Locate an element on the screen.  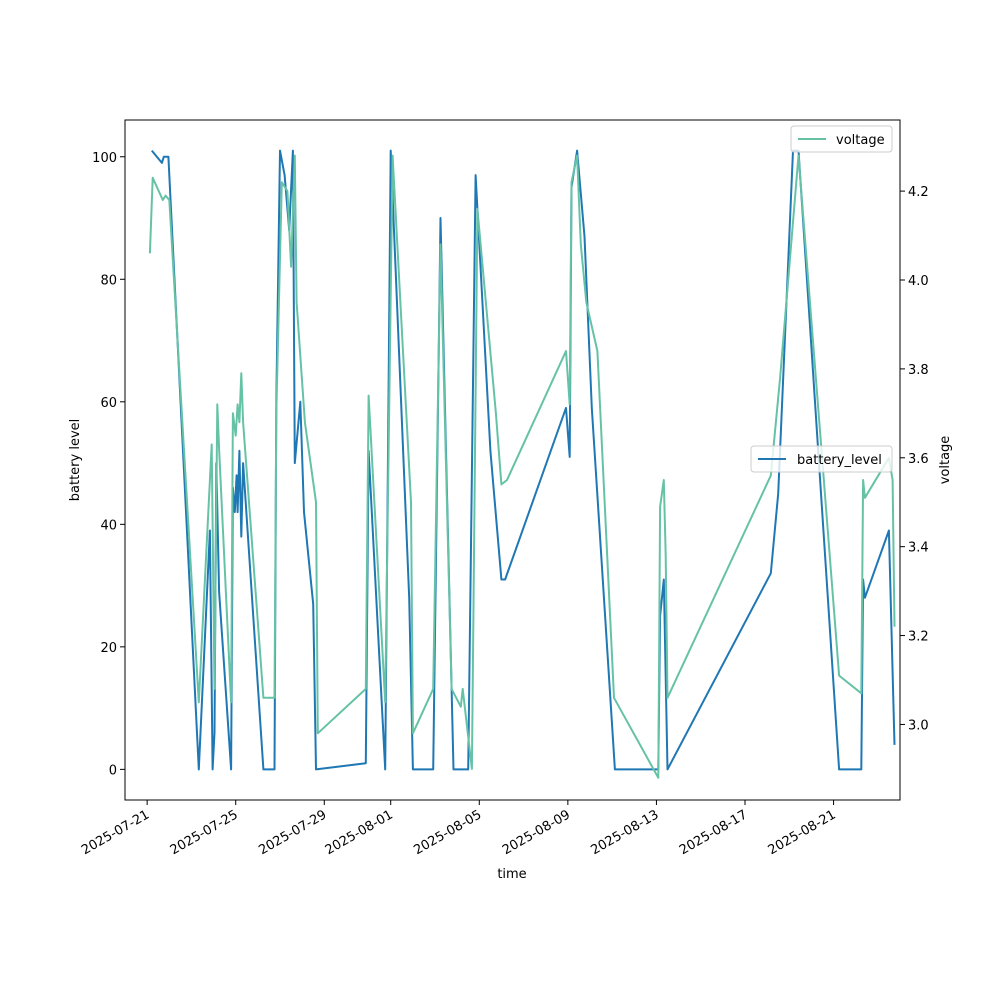
y-axis-left-title: battery level is located at coordinates (75, 460).